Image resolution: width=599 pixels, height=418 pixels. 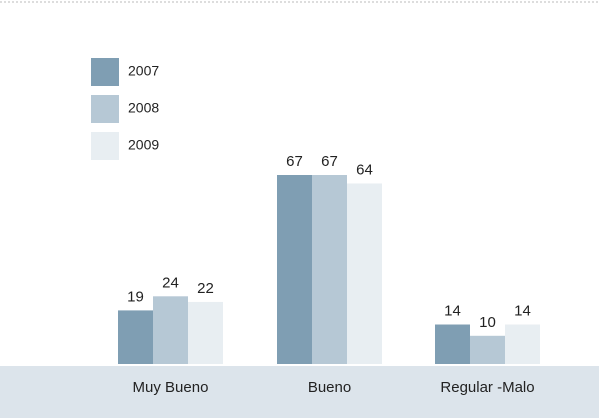 I want to click on legend-label: 2008, so click(x=143, y=108).